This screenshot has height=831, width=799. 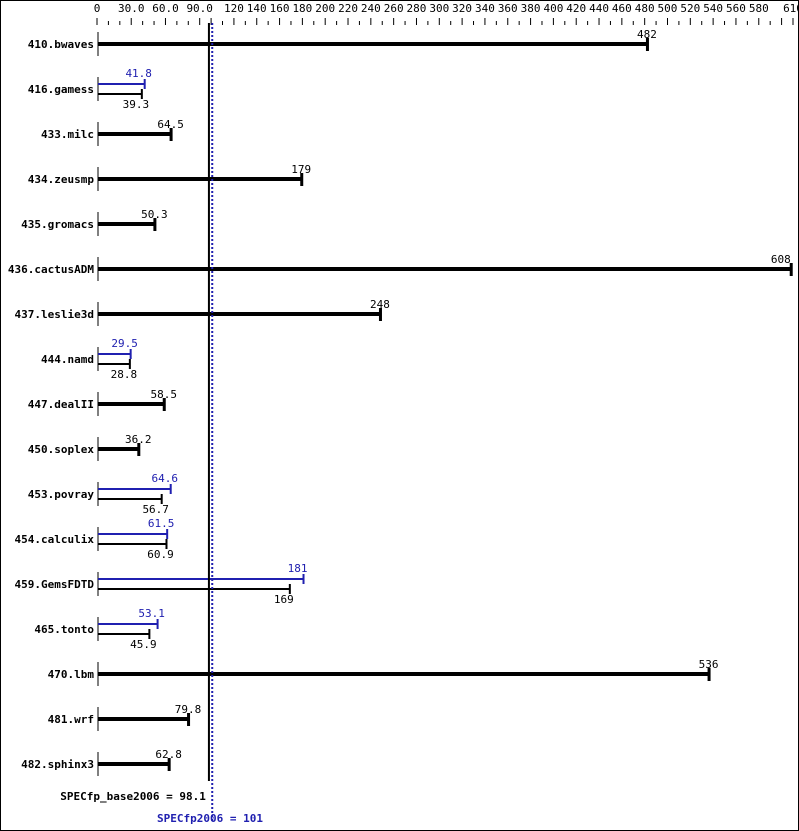 I want to click on base-value-label: 536, so click(x=709, y=664).